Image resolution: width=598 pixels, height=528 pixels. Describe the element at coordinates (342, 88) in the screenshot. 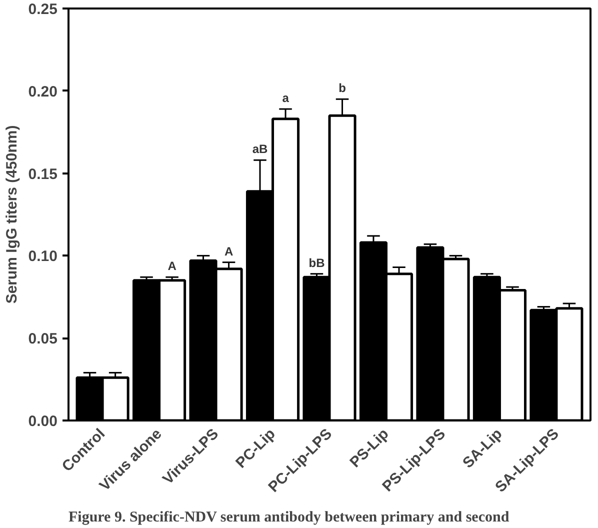

I see `annotation: b` at that location.